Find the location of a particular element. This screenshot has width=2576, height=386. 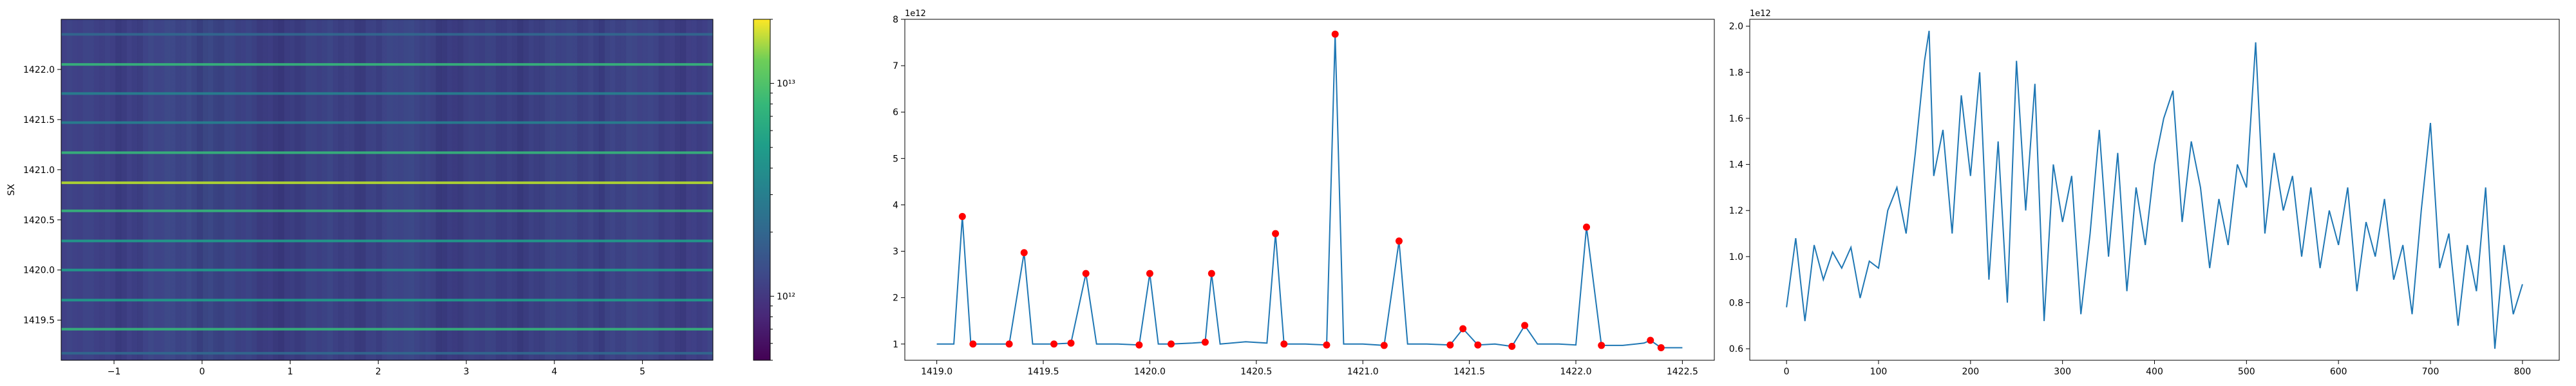

x-tick-label: 1420.0 is located at coordinates (1150, 372).